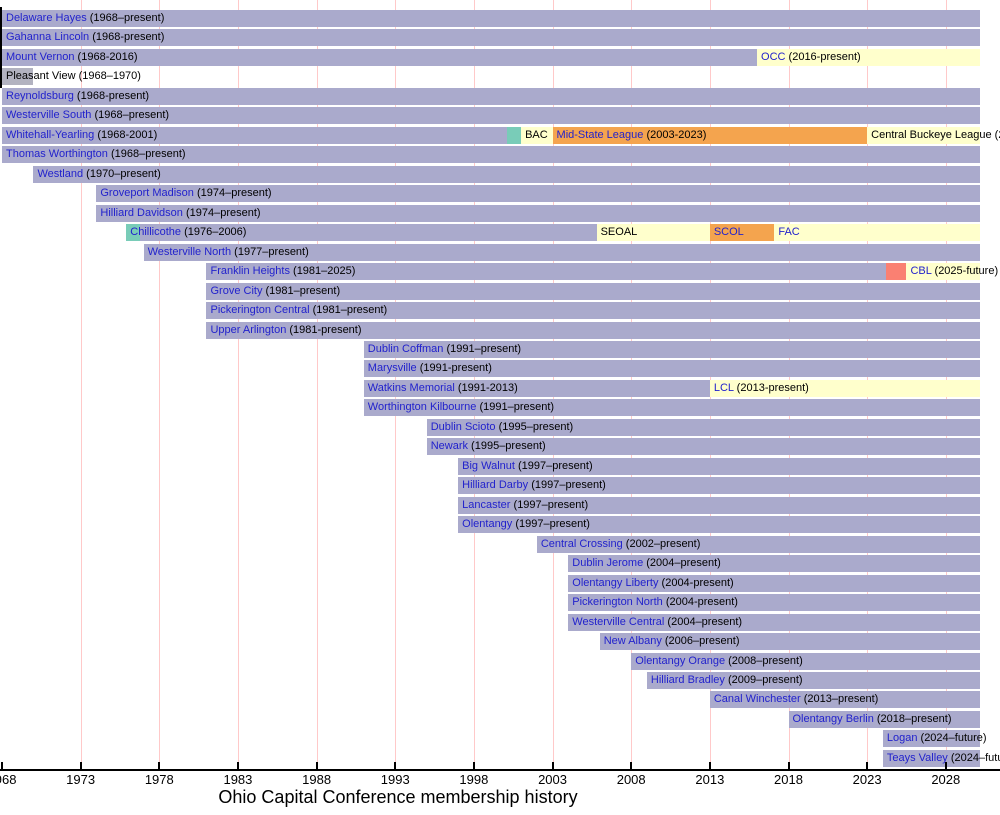 Image resolution: width=1000 pixels, height=815 pixels. I want to click on school-row-label: Thomas Worthington (1968–present), so click(96, 154).